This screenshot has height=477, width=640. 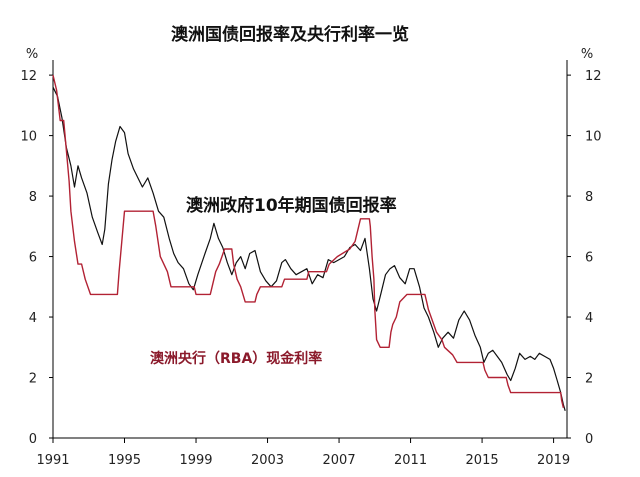 I want to click on rba-rate-annotation: 澳洲央行（RBA）现金利率, so click(x=236, y=358).